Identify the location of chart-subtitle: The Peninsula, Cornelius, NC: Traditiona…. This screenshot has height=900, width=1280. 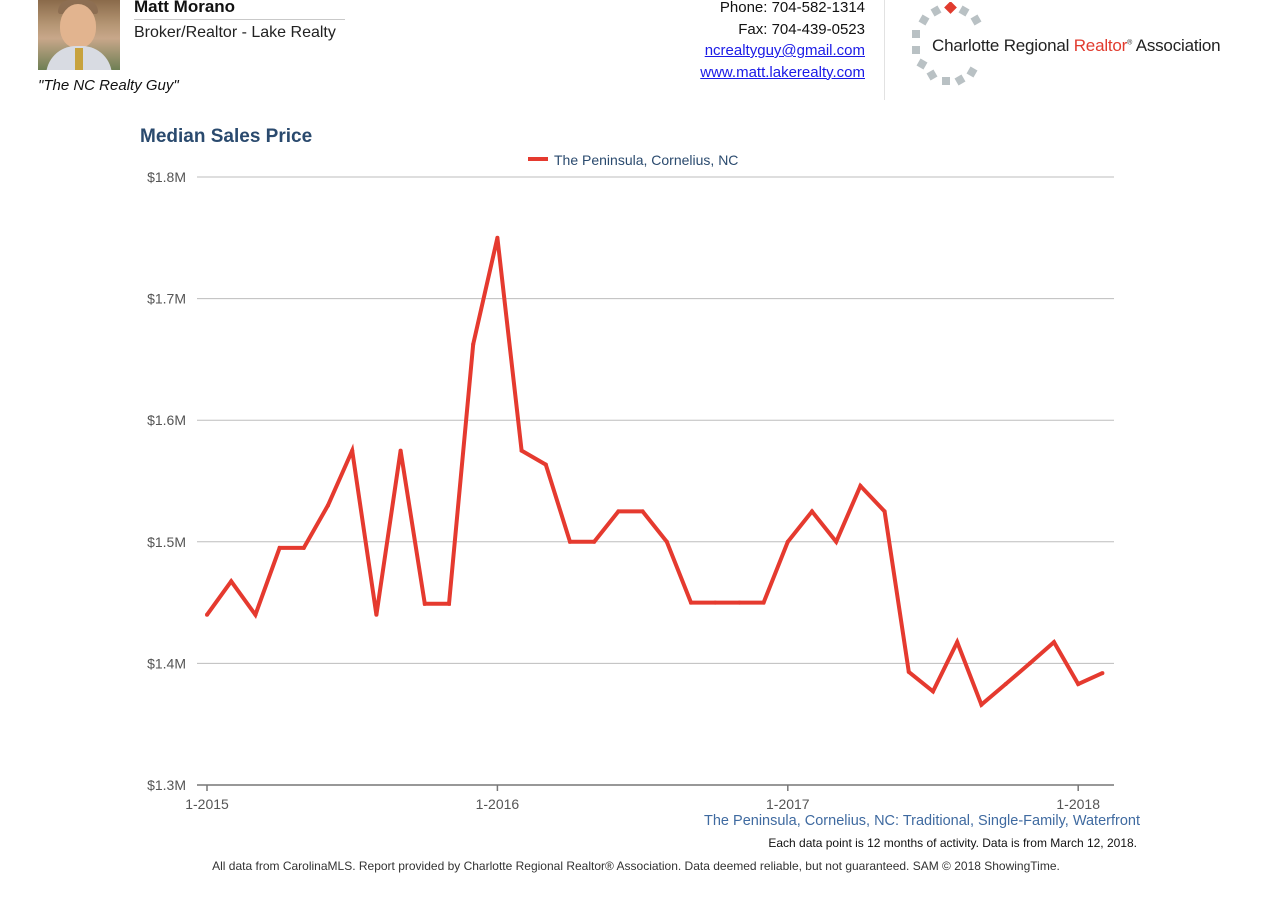
(922, 821).